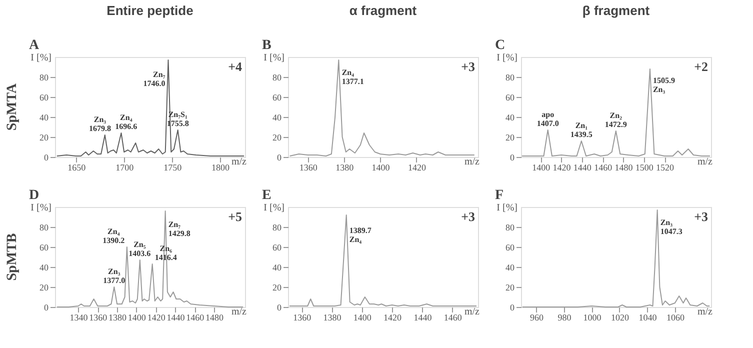 This screenshot has width=753, height=348. What do you see at coordinates (499, 195) in the screenshot?
I see `chart-title: F` at bounding box center [499, 195].